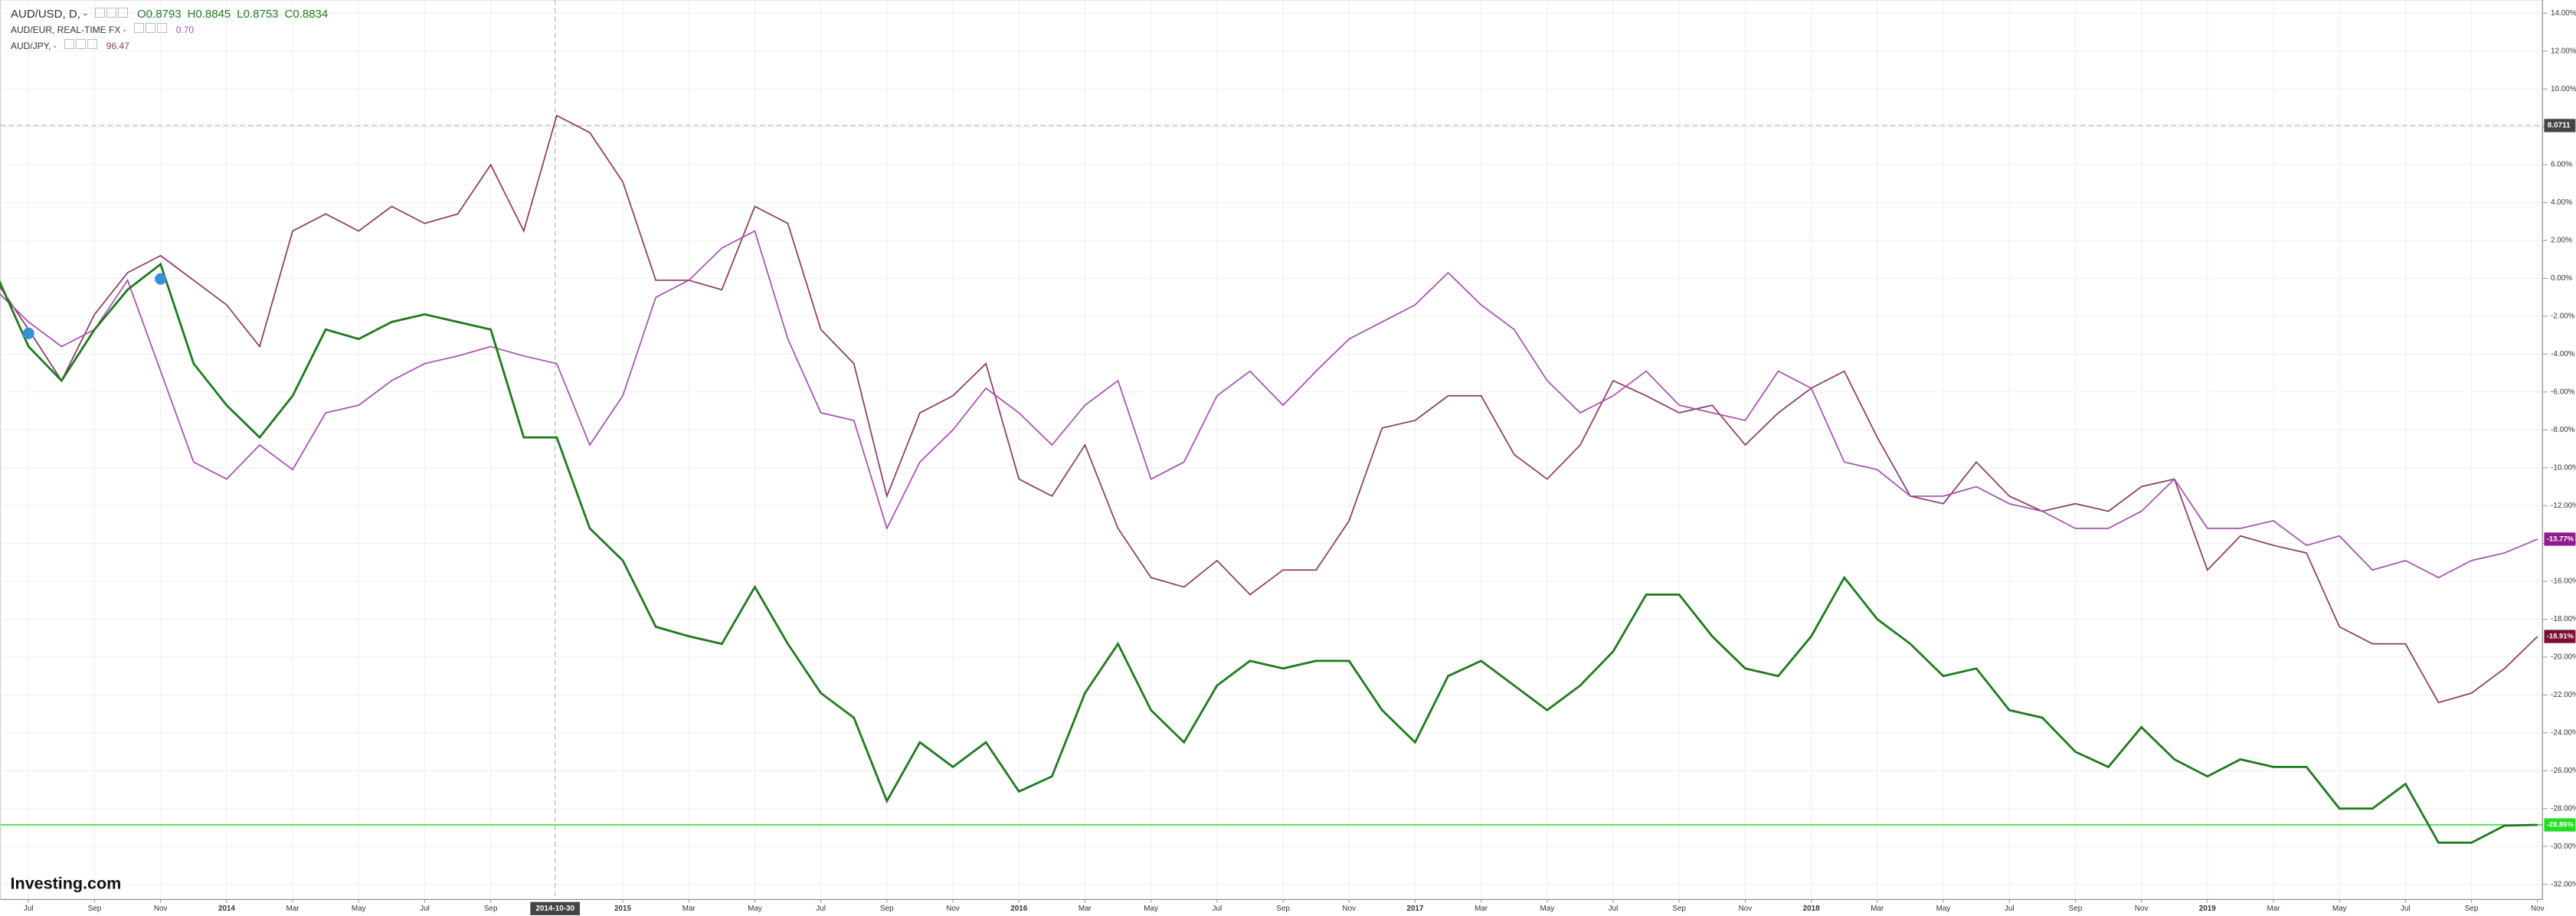 This screenshot has width=2576, height=916. Describe the element at coordinates (2563, 316) in the screenshot. I see `y-tick-label: -2.00%` at that location.